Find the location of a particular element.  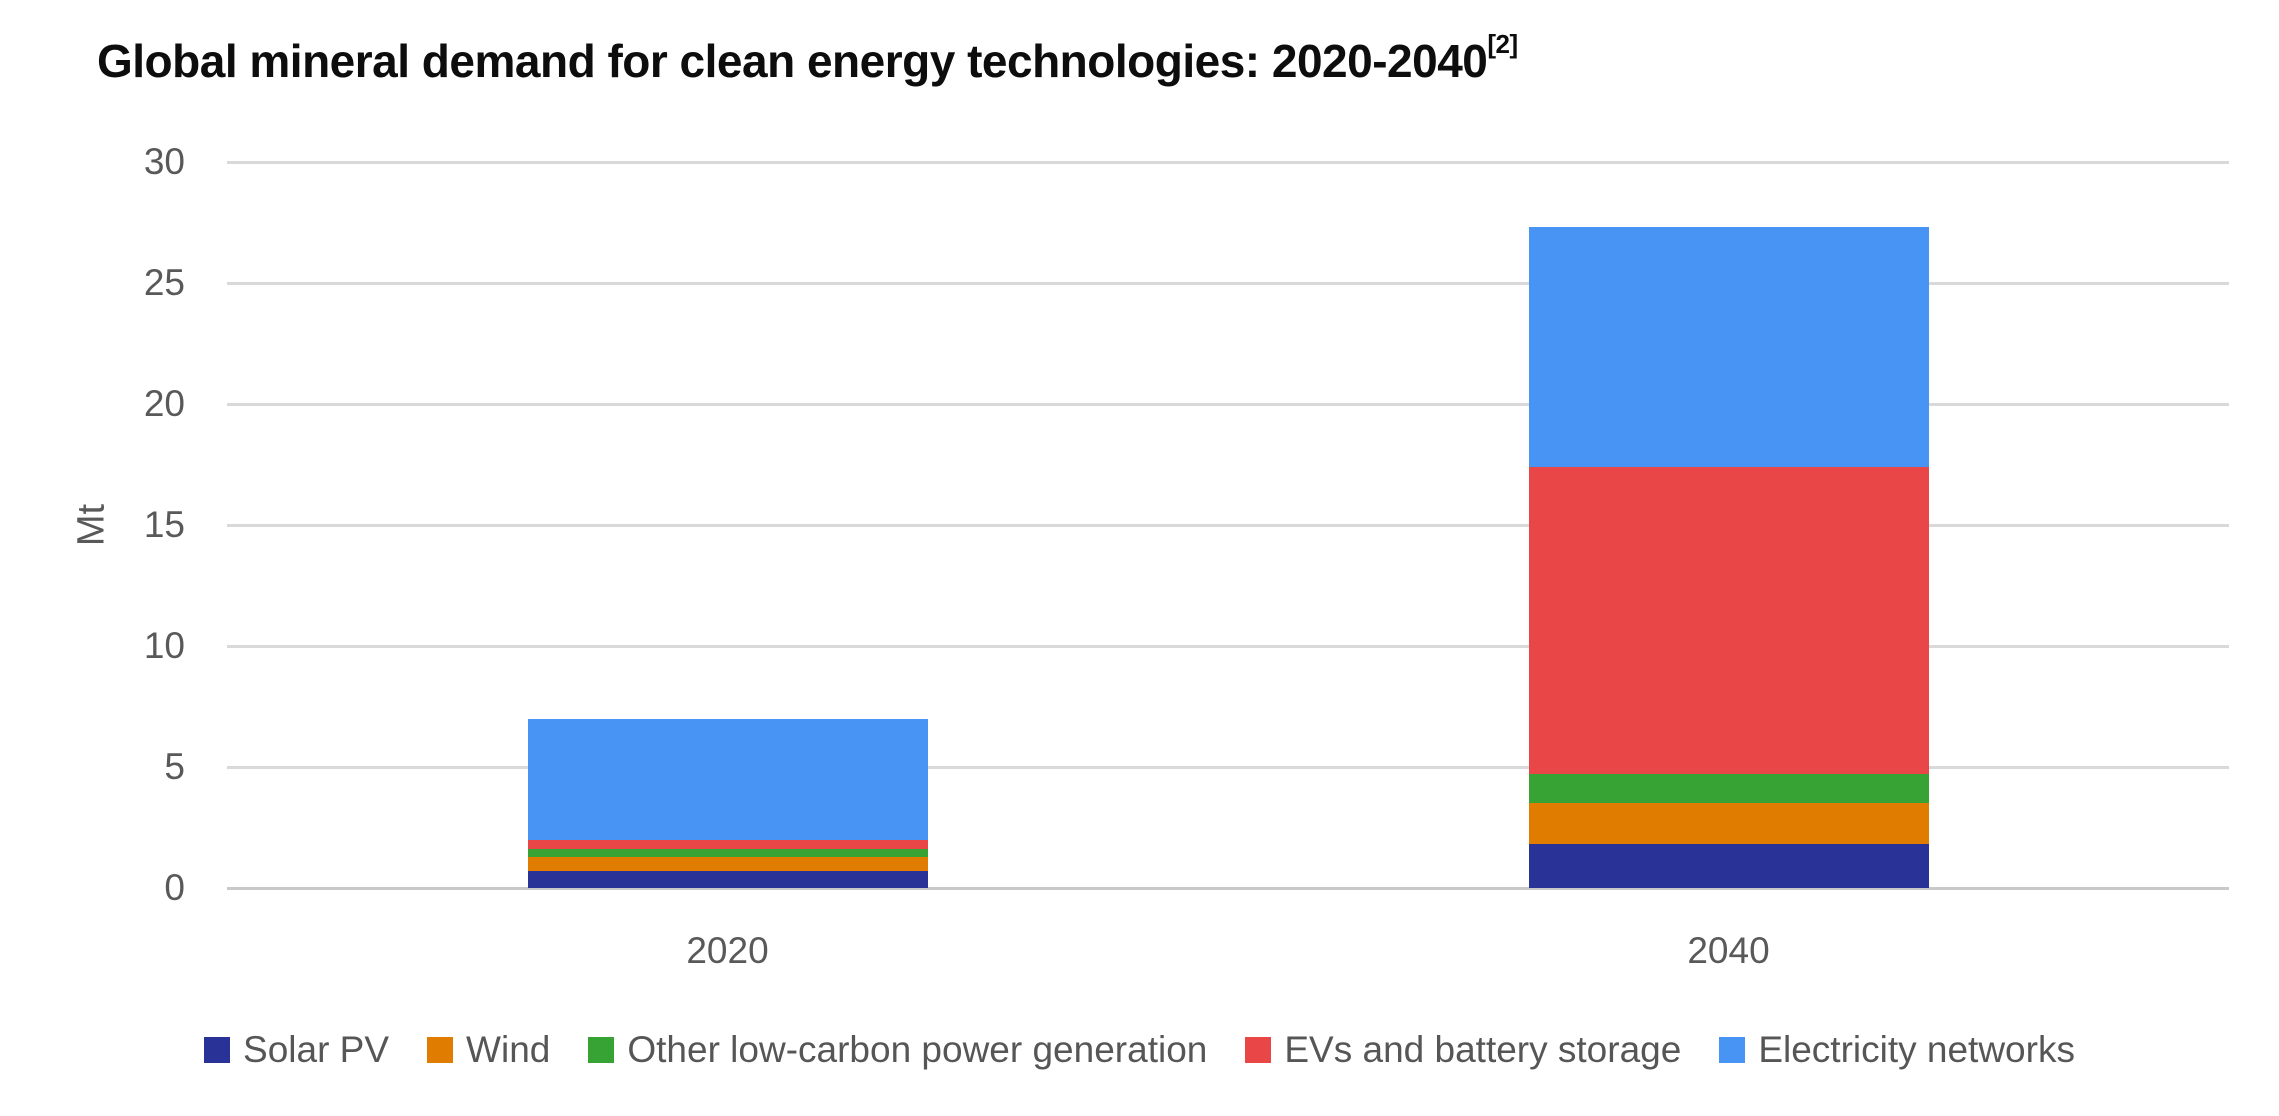

legend-swatch-solar-pv is located at coordinates (217, 1050).